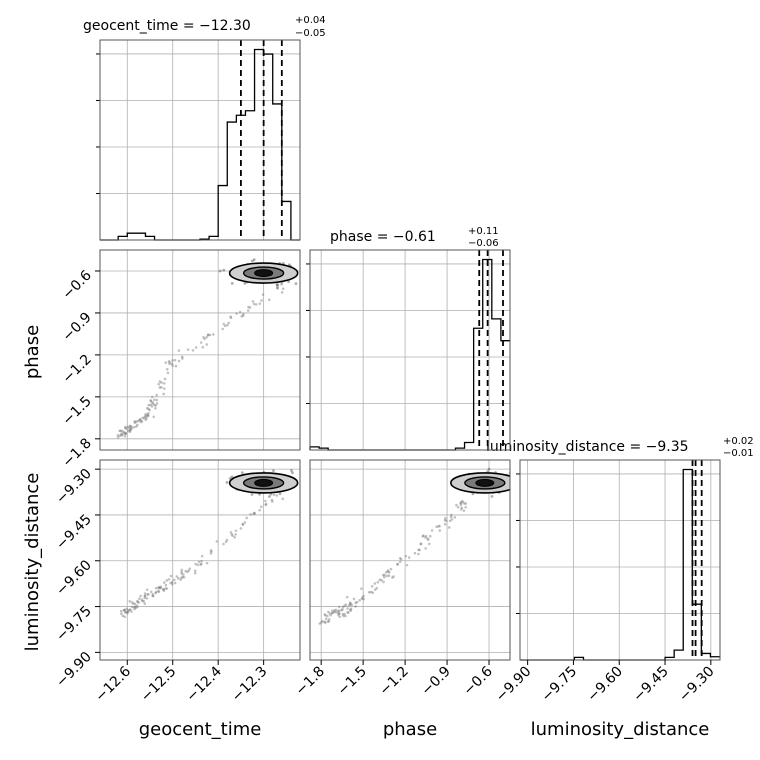 The height and width of the screenshot is (760, 760). What do you see at coordinates (605, 682) in the screenshot?
I see `x-ticks-luminosity-distance: −9.90 −9.75 −9.60 −9.45 −9.30` at bounding box center [605, 682].